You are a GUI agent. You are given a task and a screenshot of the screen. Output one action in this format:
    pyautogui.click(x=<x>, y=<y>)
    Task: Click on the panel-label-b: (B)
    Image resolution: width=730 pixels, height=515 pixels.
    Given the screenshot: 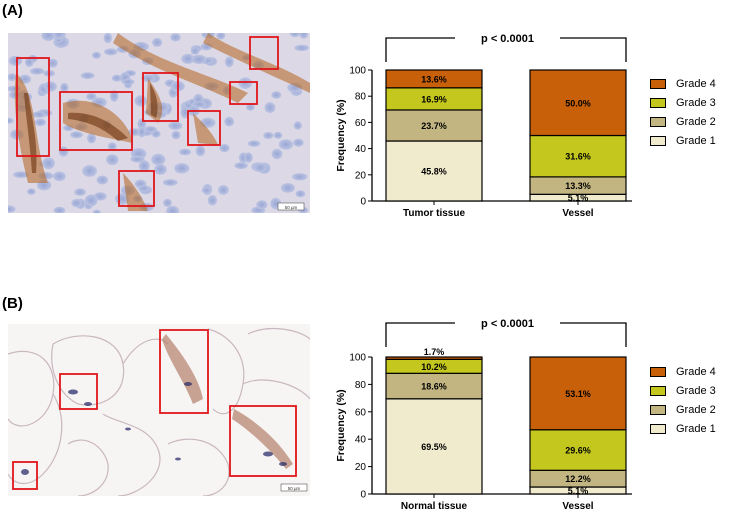 What is the action you would take?
    pyautogui.click(x=12, y=303)
    